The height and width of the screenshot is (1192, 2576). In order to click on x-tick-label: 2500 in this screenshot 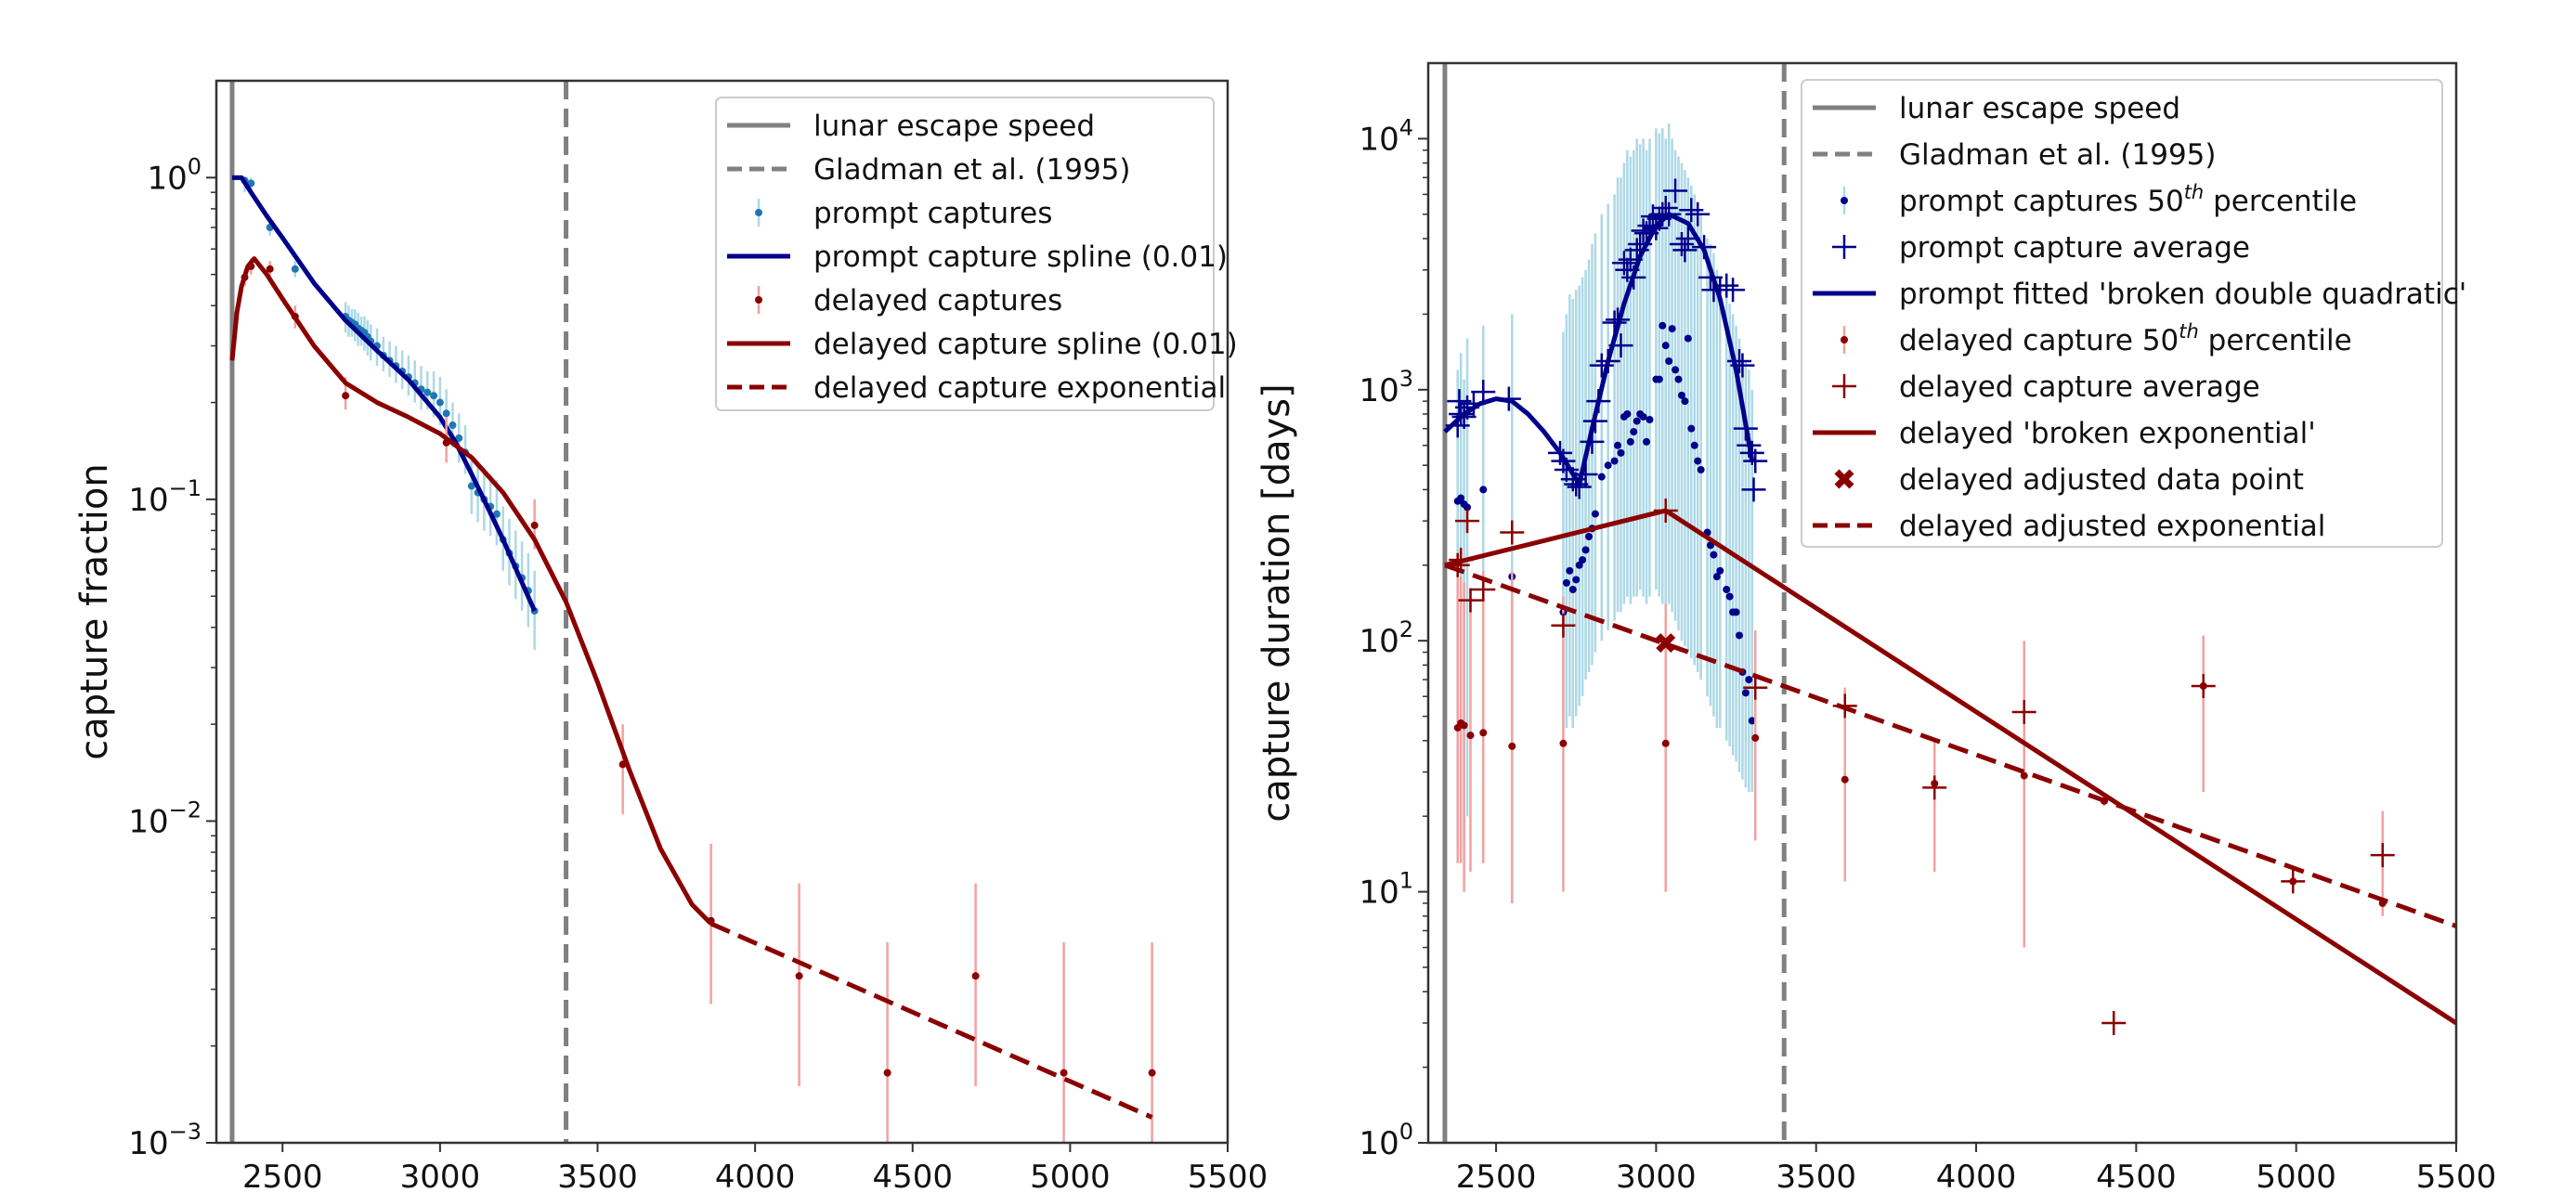, I will do `click(1496, 1175)`.